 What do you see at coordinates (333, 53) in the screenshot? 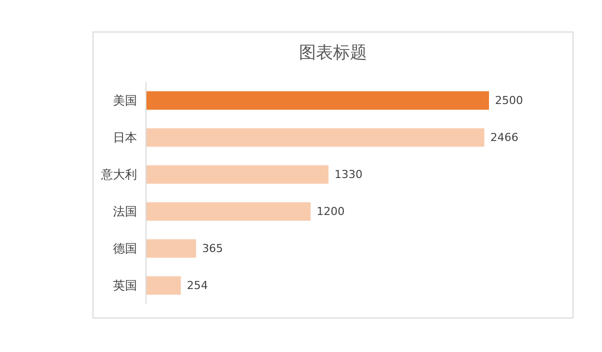
I see `chart-title: 图表标题` at bounding box center [333, 53].